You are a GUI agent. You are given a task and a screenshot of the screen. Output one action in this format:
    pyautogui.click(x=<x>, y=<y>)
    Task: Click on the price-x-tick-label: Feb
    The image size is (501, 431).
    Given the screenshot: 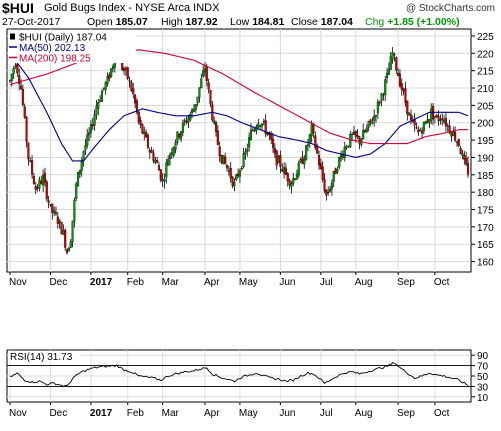 What is the action you would take?
    pyautogui.click(x=136, y=282)
    